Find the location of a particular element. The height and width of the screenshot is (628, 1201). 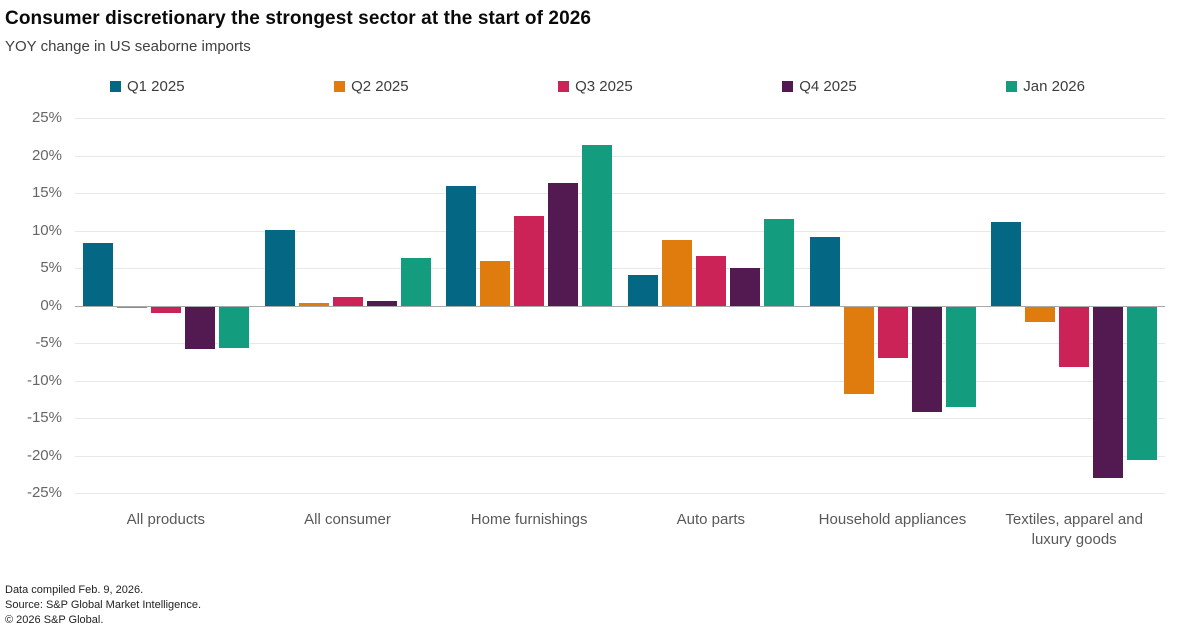

bar-q1-2025-home-furnishings is located at coordinates (461, 245).